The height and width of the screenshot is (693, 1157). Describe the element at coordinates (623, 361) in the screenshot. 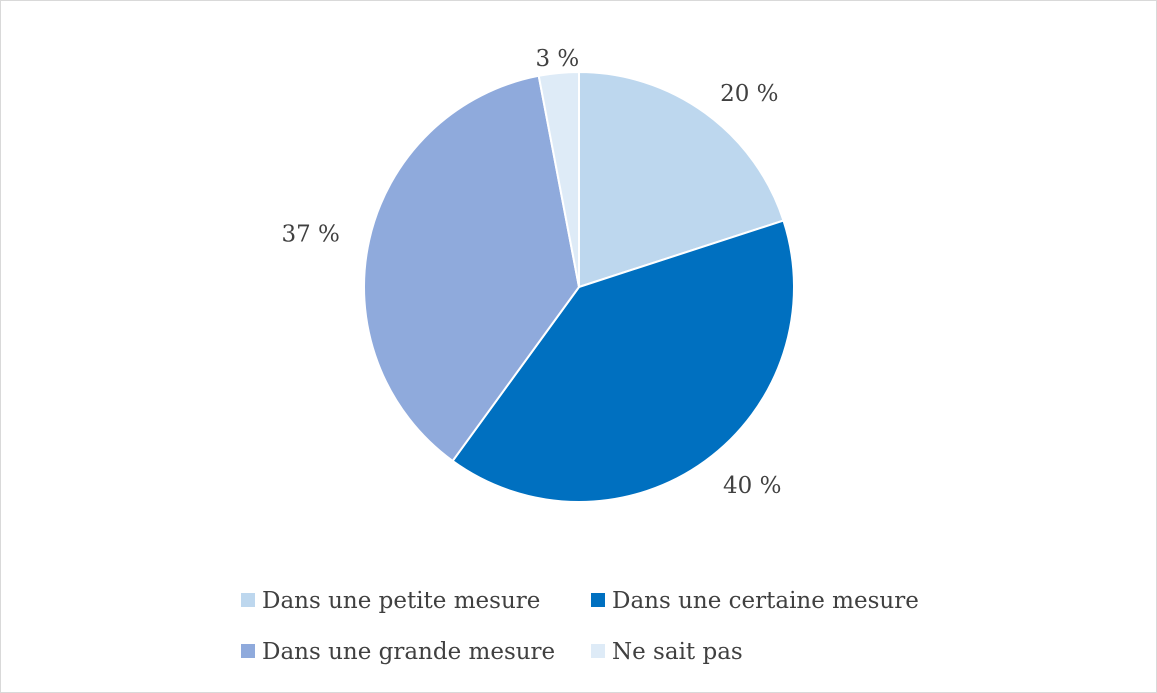

I see `pie-slice-dans-une-certaine-mesure` at that location.